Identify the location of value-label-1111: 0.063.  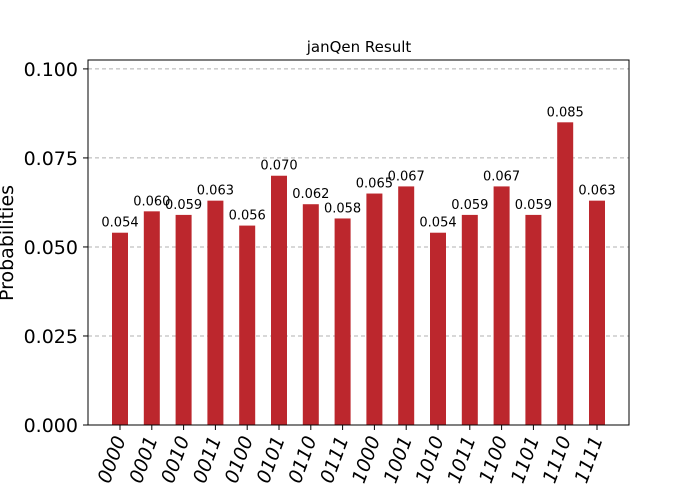
(596, 191).